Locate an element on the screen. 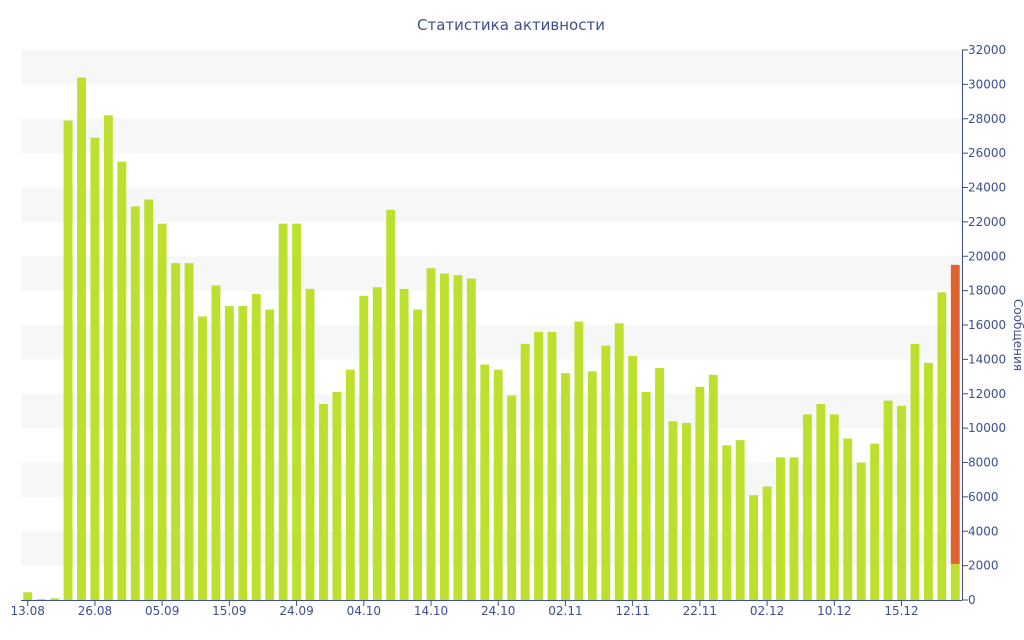  x-tick-label: 12.11 is located at coordinates (632, 611).